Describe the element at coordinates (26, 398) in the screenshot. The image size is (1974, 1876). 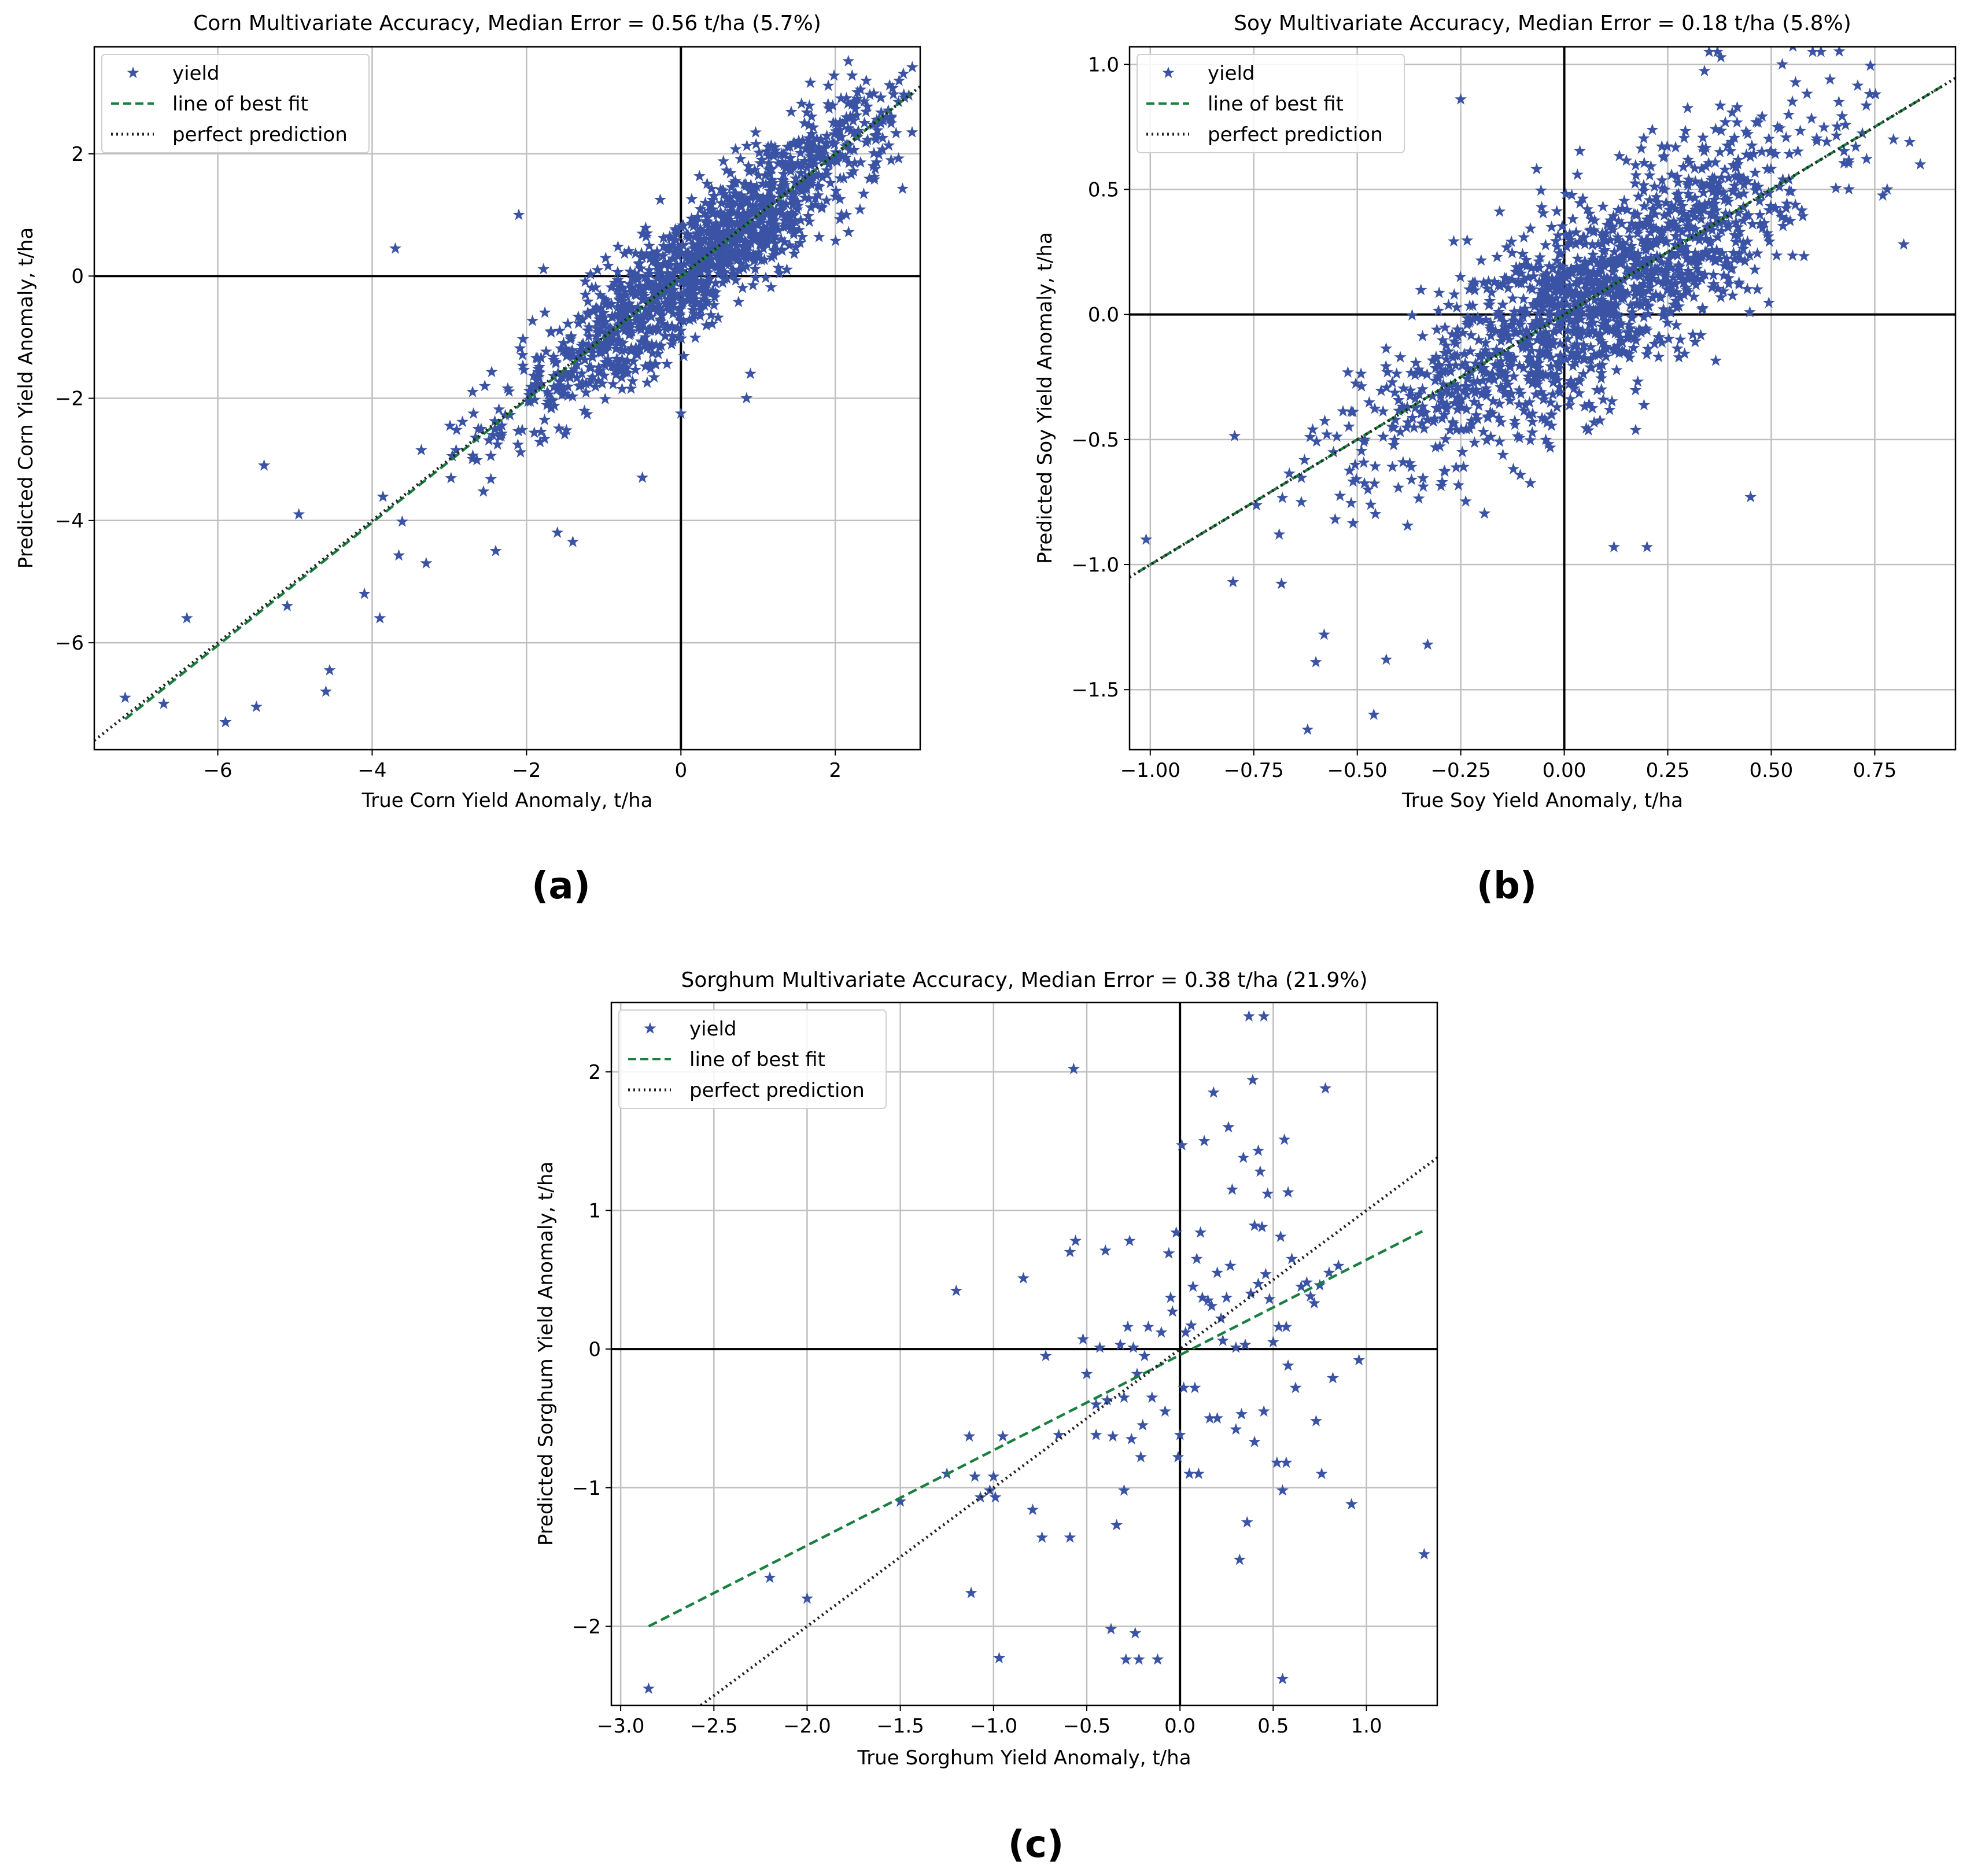
I see `corn-y-axis-label: Predicted Corn Yield Anomaly, t/ha` at that location.